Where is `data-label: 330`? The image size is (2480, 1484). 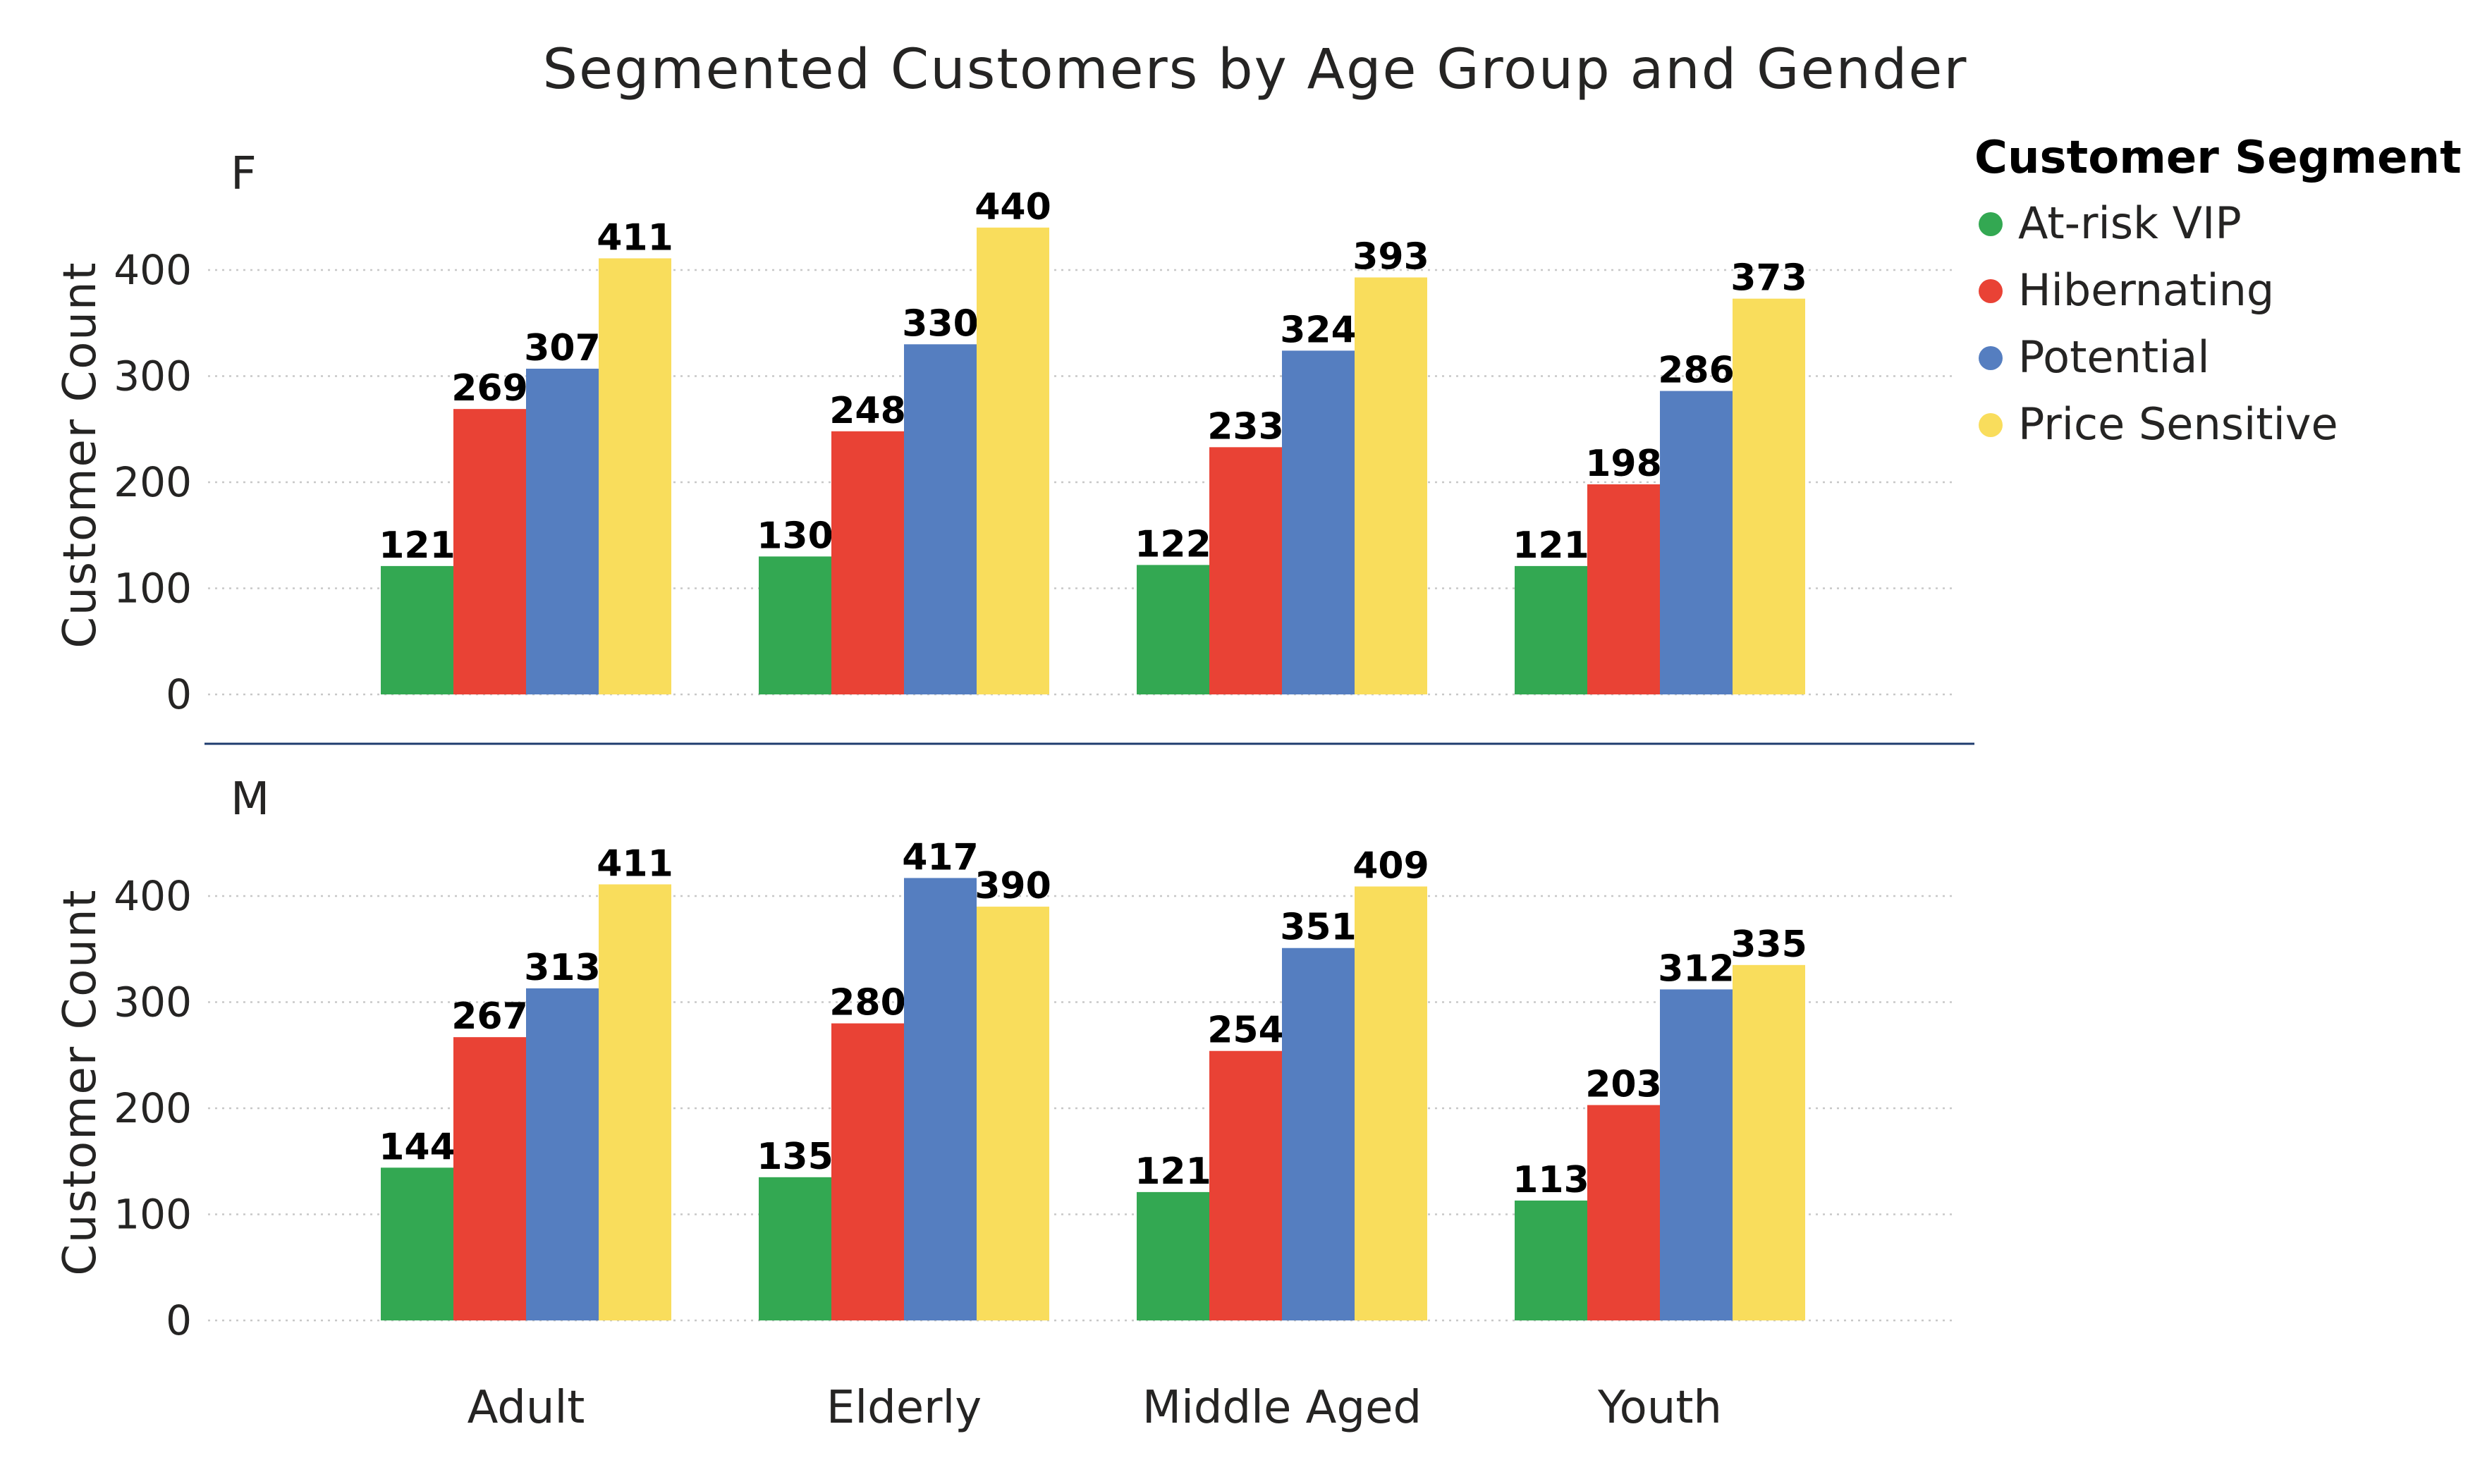
data-label: 330 is located at coordinates (940, 323).